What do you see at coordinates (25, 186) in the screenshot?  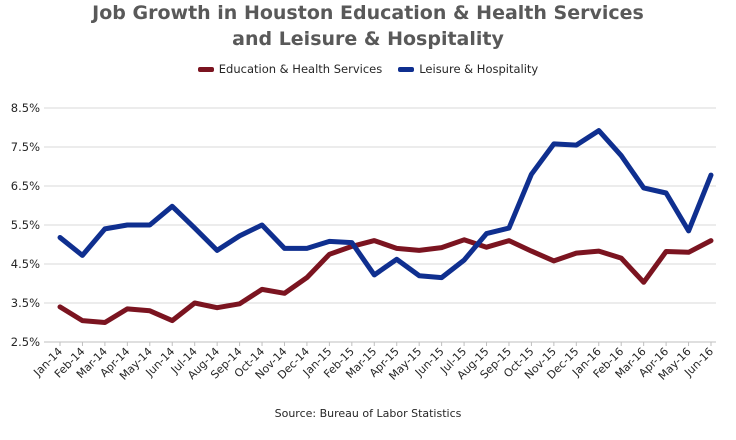 I see `y-tick-label: 6.5%` at bounding box center [25, 186].